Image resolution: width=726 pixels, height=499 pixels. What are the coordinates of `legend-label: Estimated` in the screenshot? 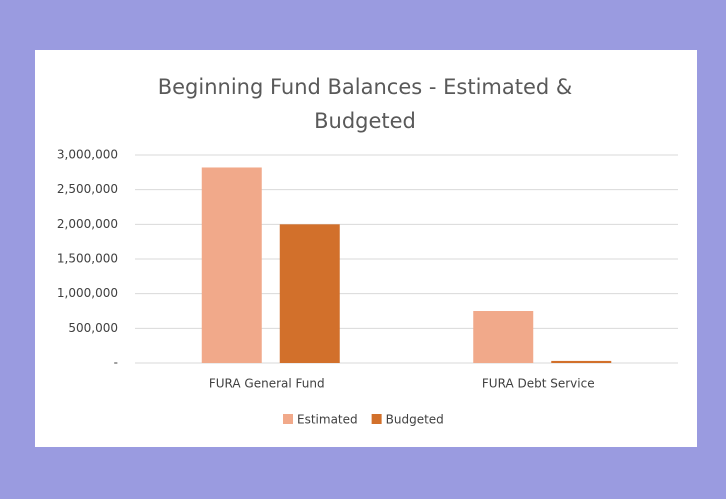 It's located at (327, 420).